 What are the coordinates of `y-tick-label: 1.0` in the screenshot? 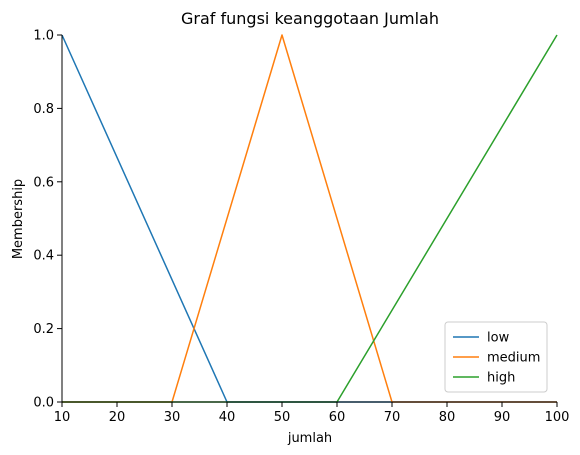 It's located at (43, 36).